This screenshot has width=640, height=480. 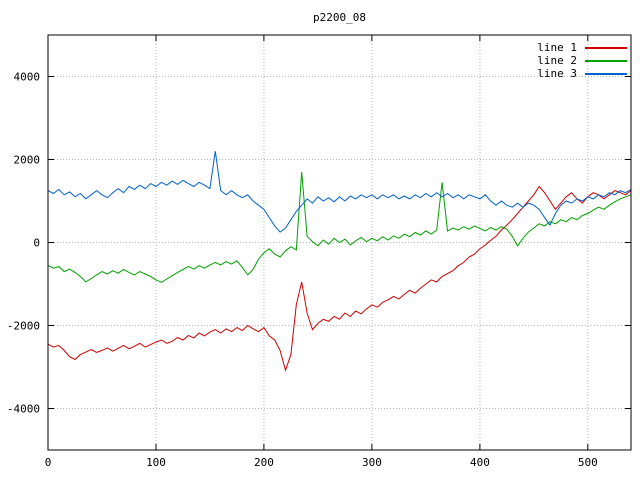 I want to click on legend-item-line-2: line 2, so click(x=582, y=60).